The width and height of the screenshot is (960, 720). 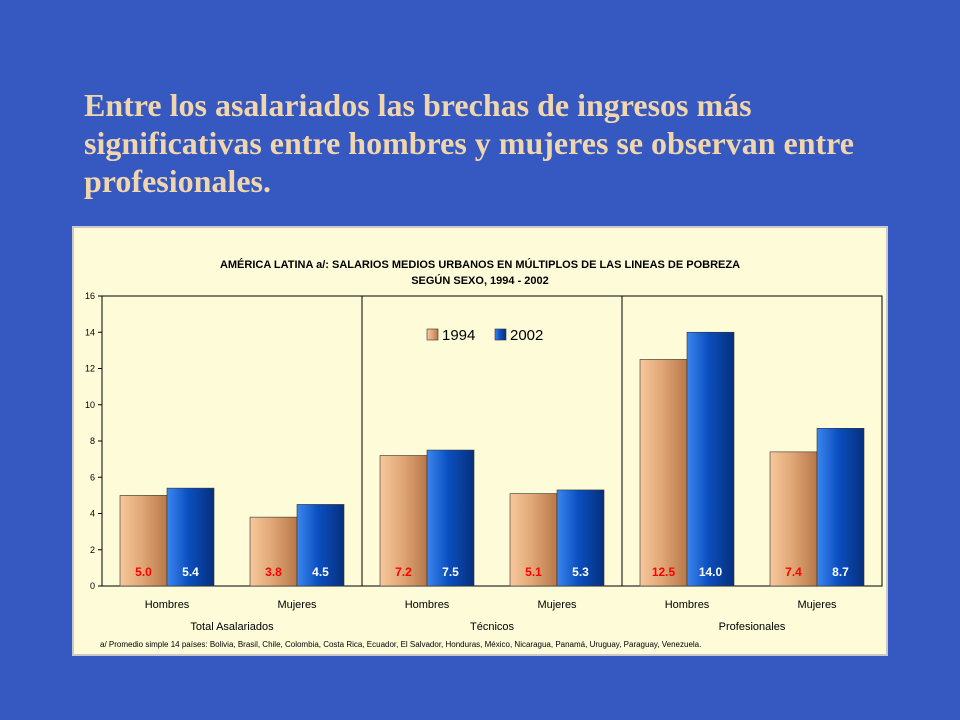 What do you see at coordinates (90, 332) in the screenshot?
I see `y-tick-label: 14` at bounding box center [90, 332].